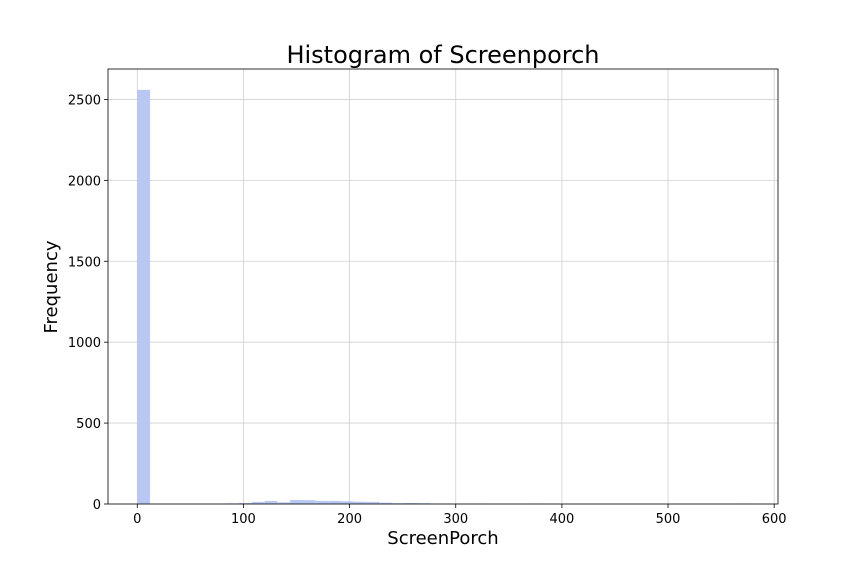 This screenshot has width=864, height=576. What do you see at coordinates (774, 519) in the screenshot?
I see `x-tick-label: 600` at bounding box center [774, 519].